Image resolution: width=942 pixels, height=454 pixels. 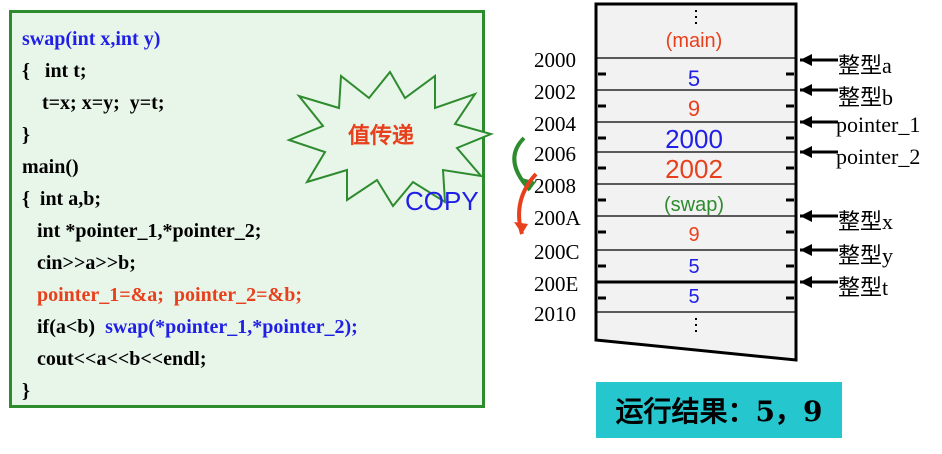 I want to click on label-int-t: 整型t, so click(x=863, y=287).